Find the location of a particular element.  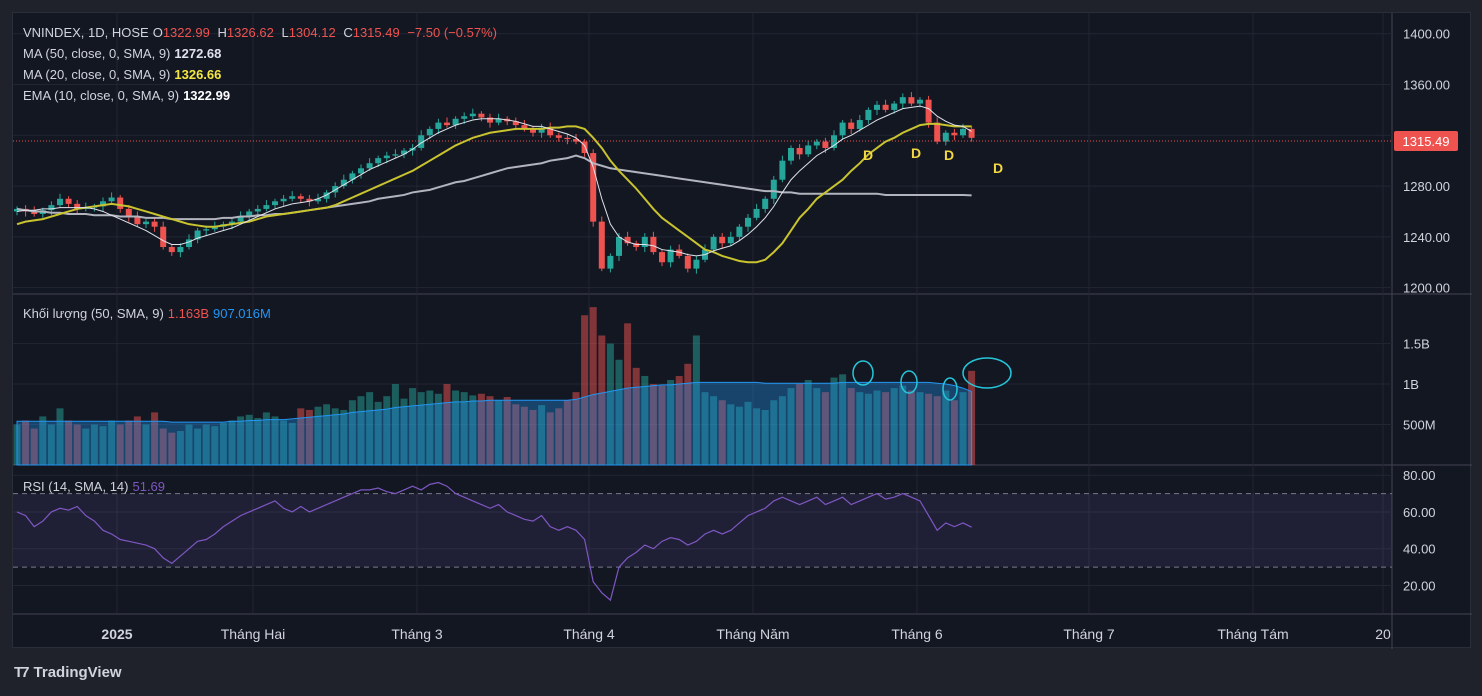

volume-tick-label: 1B is located at coordinates (1411, 384).